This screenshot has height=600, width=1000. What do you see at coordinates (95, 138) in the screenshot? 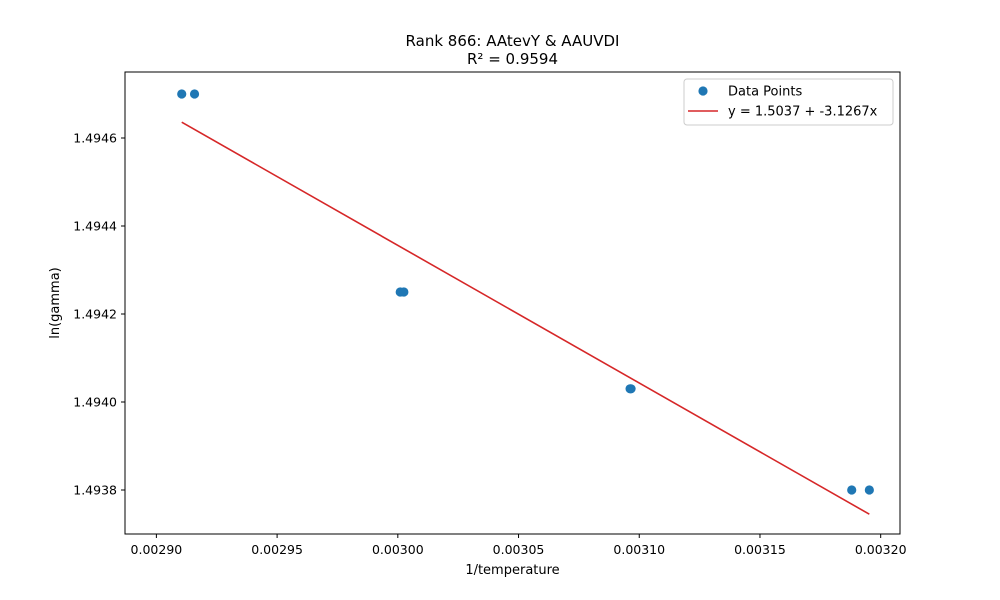
I see `y-tick-label: 1.4946` at bounding box center [95, 138].